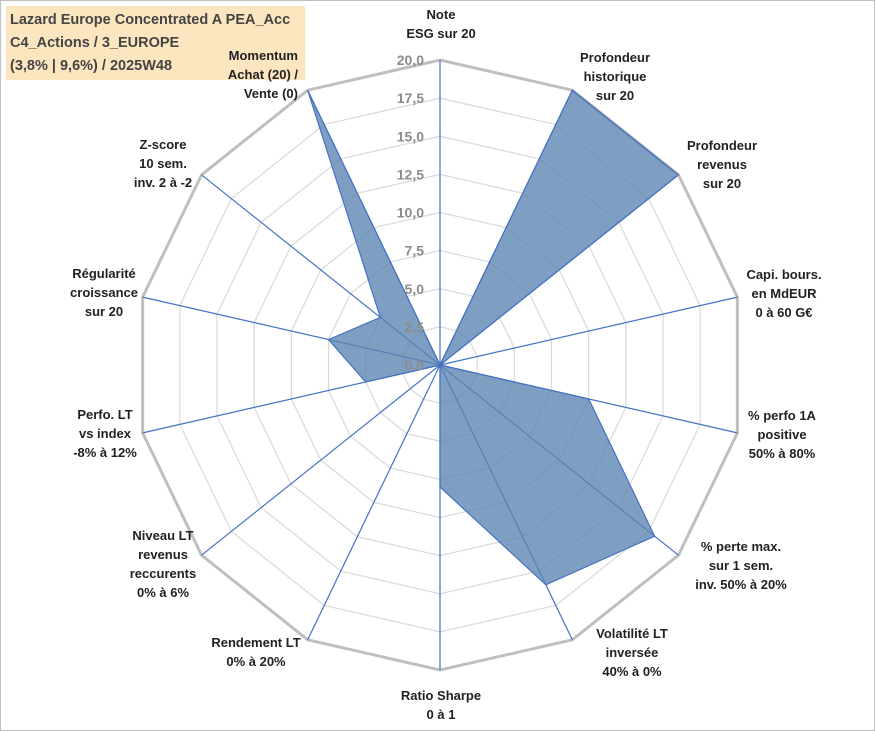 Image resolution: width=875 pixels, height=731 pixels. What do you see at coordinates (150, 20) in the screenshot?
I see `title-line-fund: Lazard Europe Concentrated A PEA_Acc` at bounding box center [150, 20].